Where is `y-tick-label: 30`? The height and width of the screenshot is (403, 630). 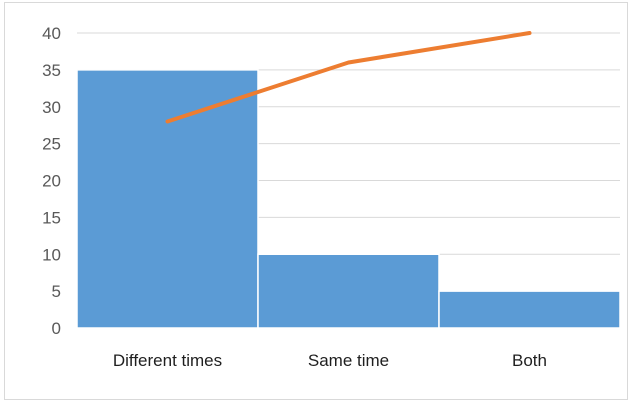
y-tick-label: 30 is located at coordinates (51, 107).